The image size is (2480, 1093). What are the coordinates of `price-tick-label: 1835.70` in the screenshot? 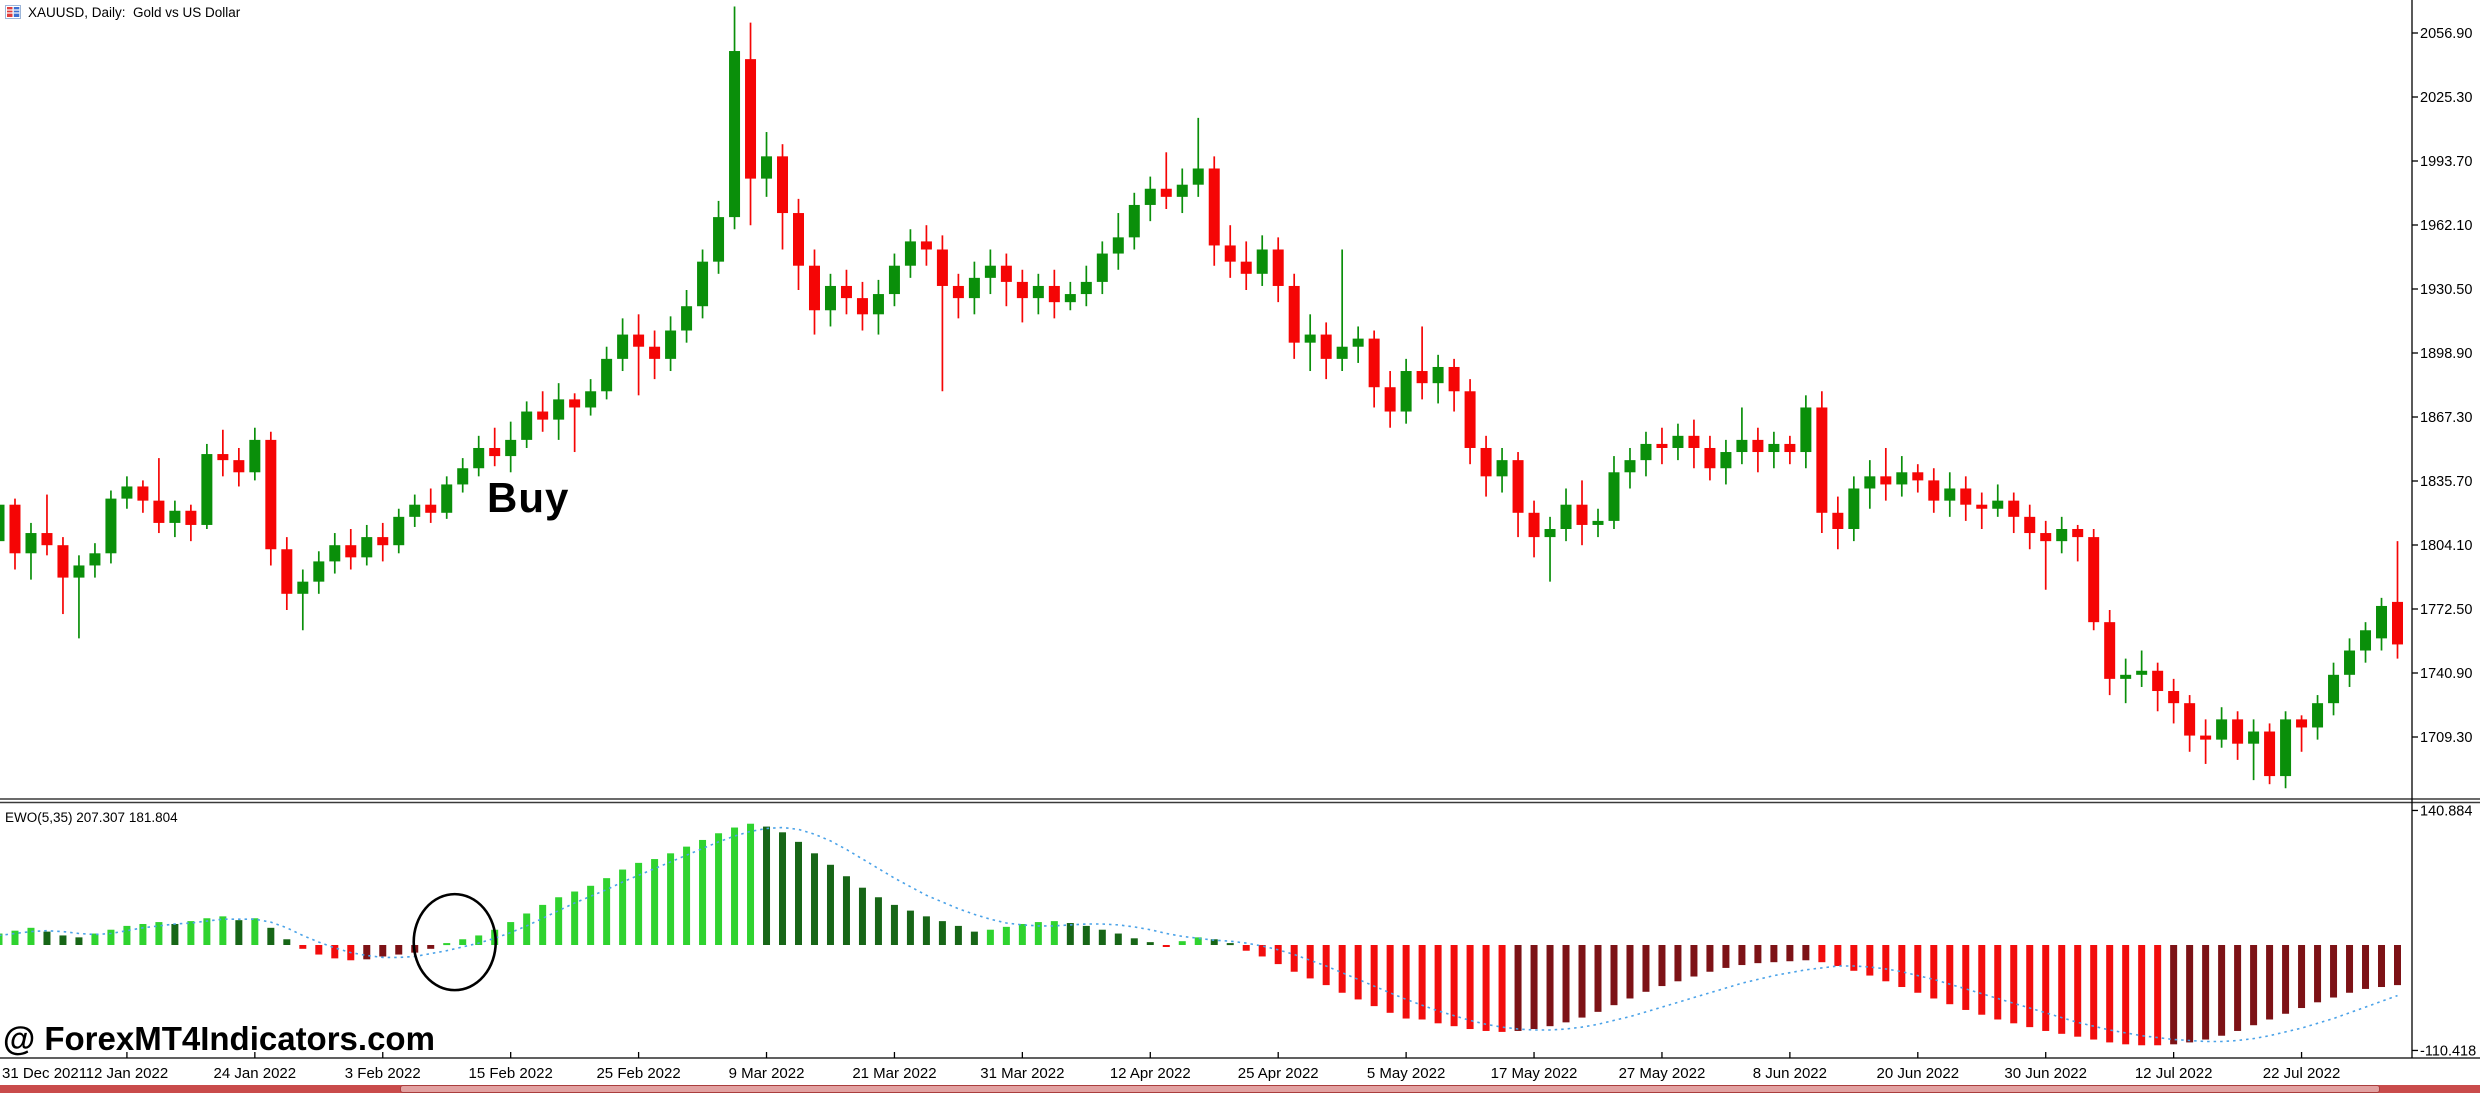 It's located at (2446, 482).